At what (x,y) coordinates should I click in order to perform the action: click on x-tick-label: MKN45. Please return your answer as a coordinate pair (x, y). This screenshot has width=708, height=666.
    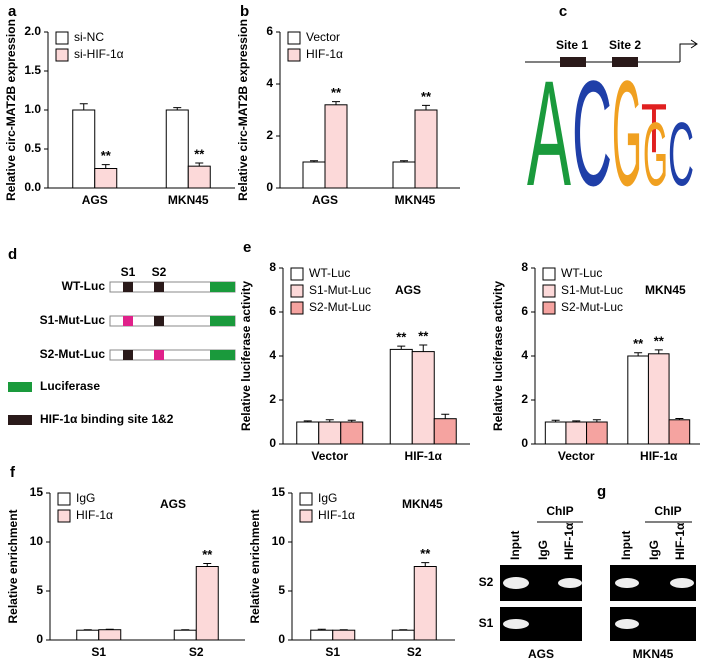
    Looking at the image, I should click on (415, 200).